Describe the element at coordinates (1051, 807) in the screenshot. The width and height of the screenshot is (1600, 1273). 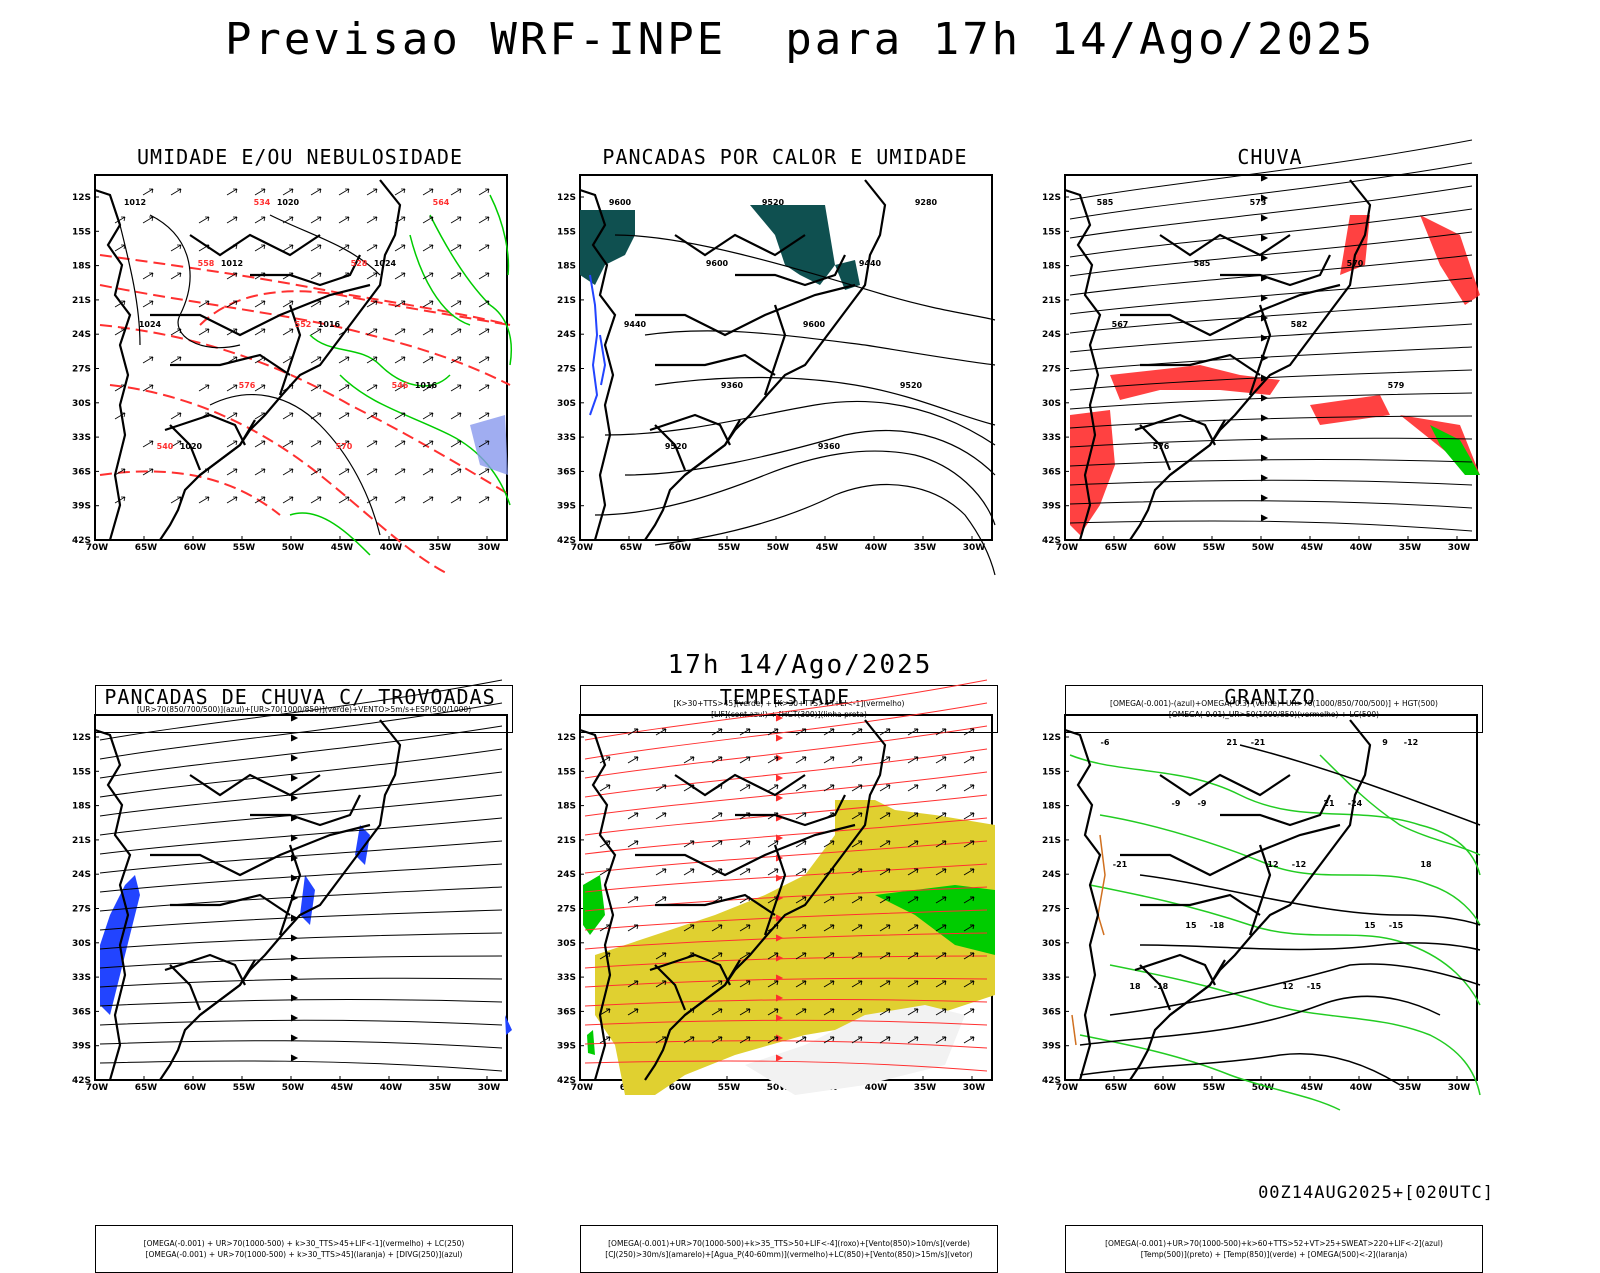
I see `lat-label: 18S` at that location.